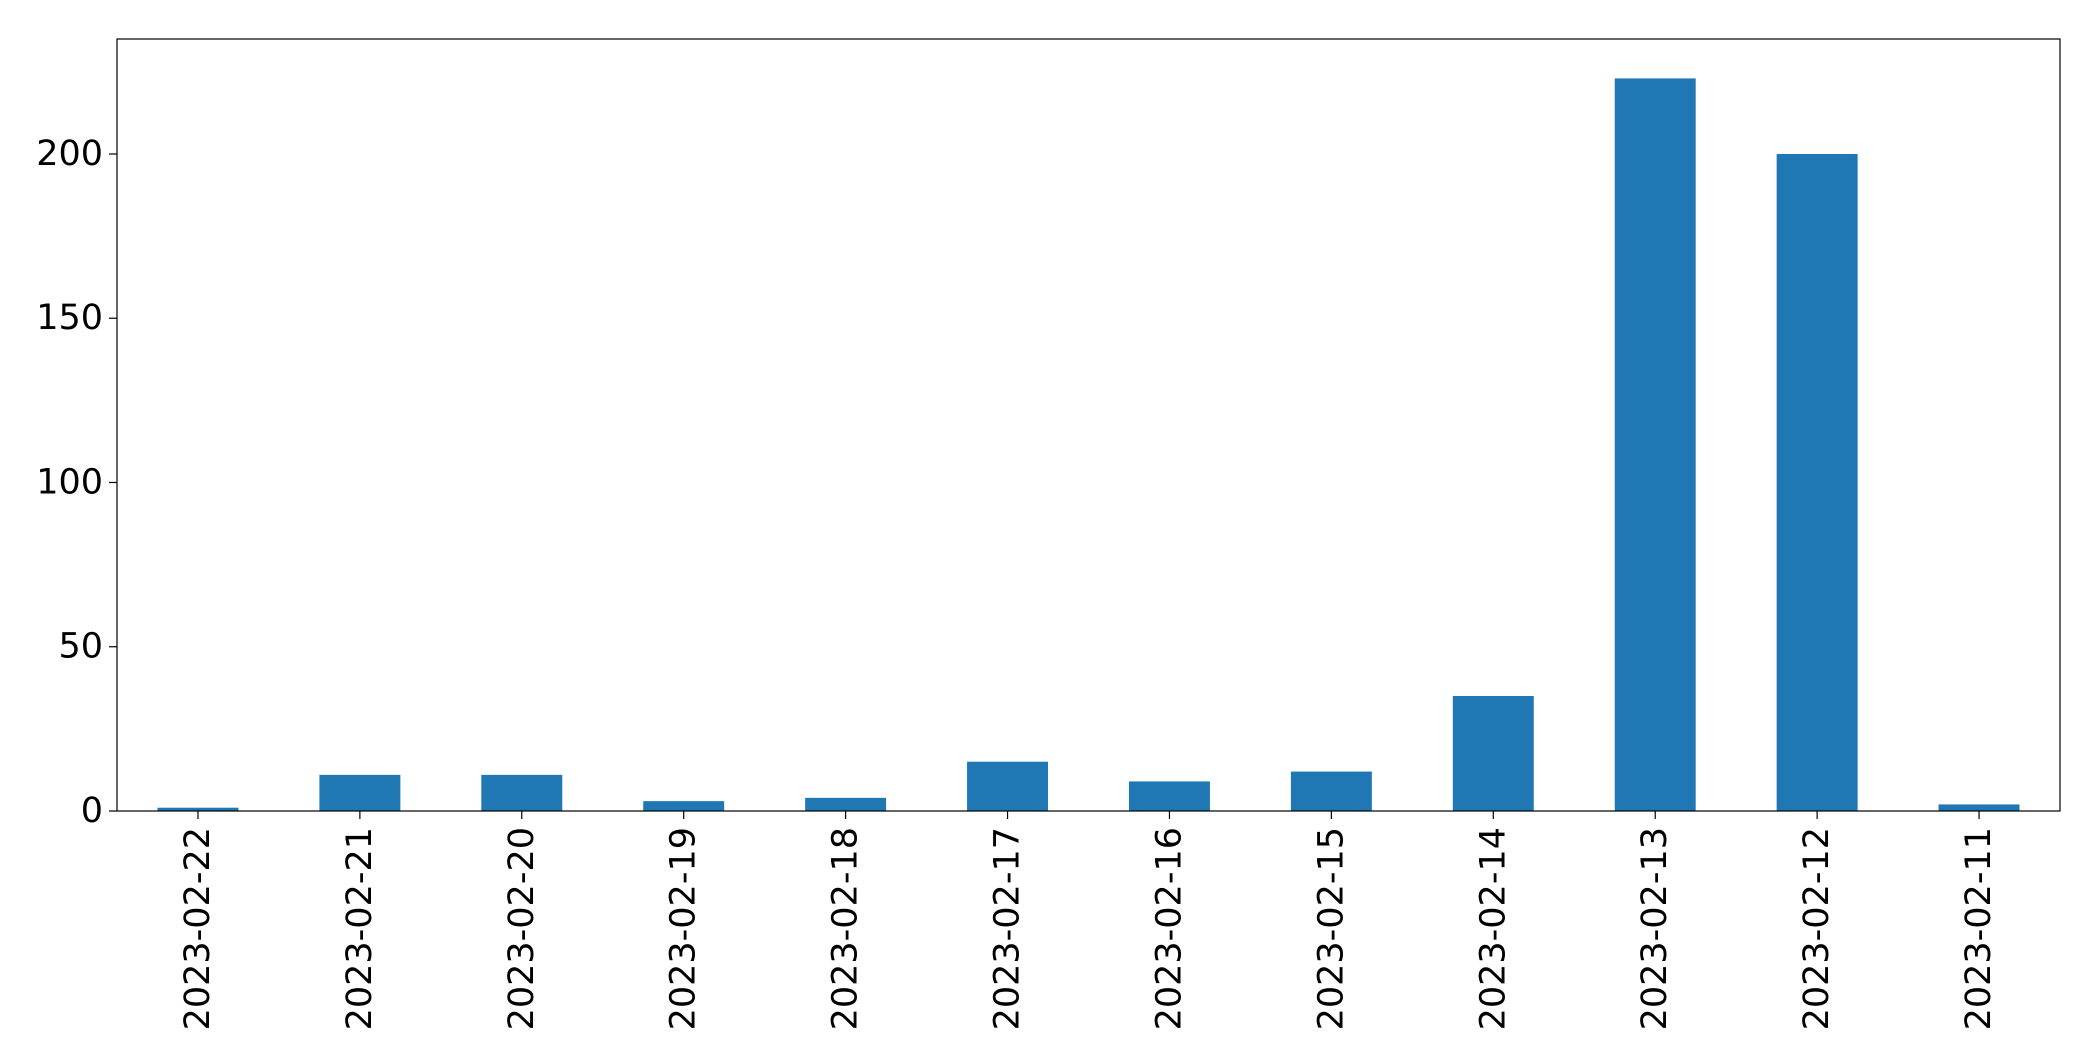 Image resolution: width=2093 pixels, height=1061 pixels. Describe the element at coordinates (1008, 928) in the screenshot. I see `x-tick-label: 2023-02-17` at that location.